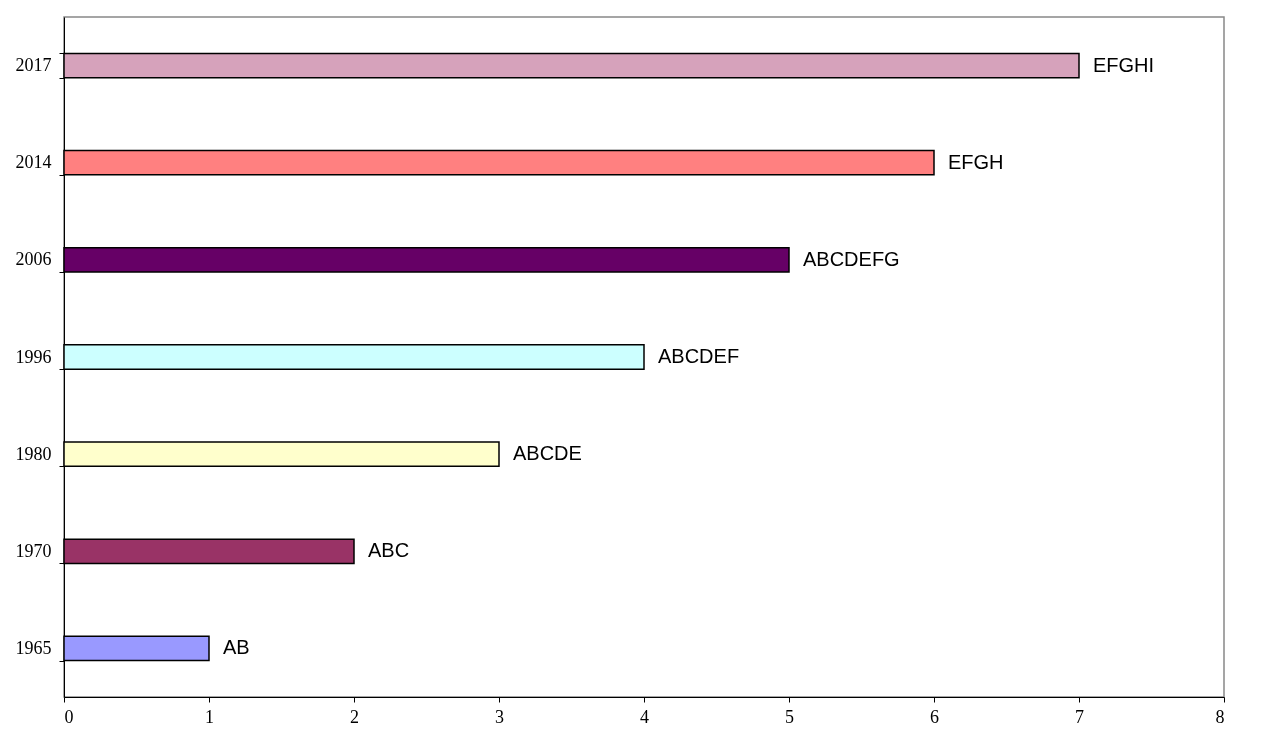 The image size is (1262, 736). What do you see at coordinates (699, 356) in the screenshot?
I see `data-label: ABCDEF` at bounding box center [699, 356].